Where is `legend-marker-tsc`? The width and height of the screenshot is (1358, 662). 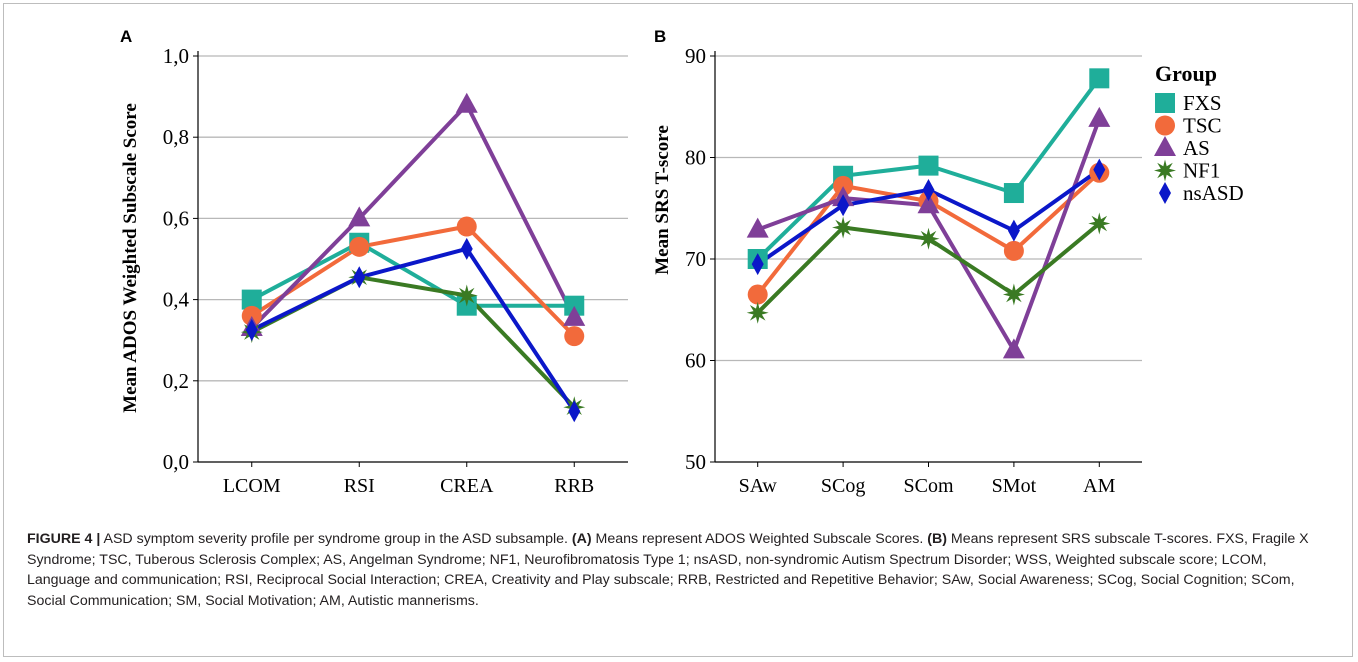 legend-marker-tsc is located at coordinates (1165, 125).